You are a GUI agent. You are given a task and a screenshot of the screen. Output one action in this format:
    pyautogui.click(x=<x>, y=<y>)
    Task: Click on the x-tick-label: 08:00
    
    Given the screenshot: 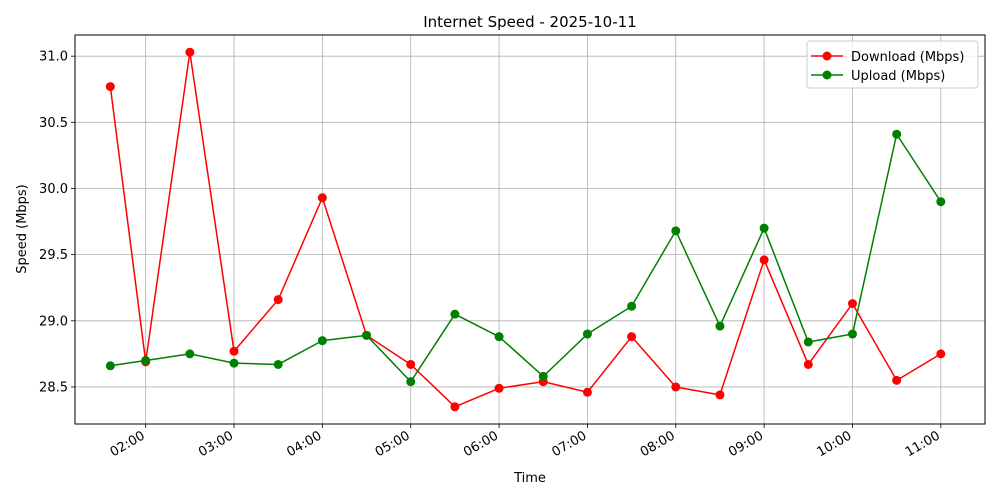 What is the action you would take?
    pyautogui.click(x=658, y=444)
    